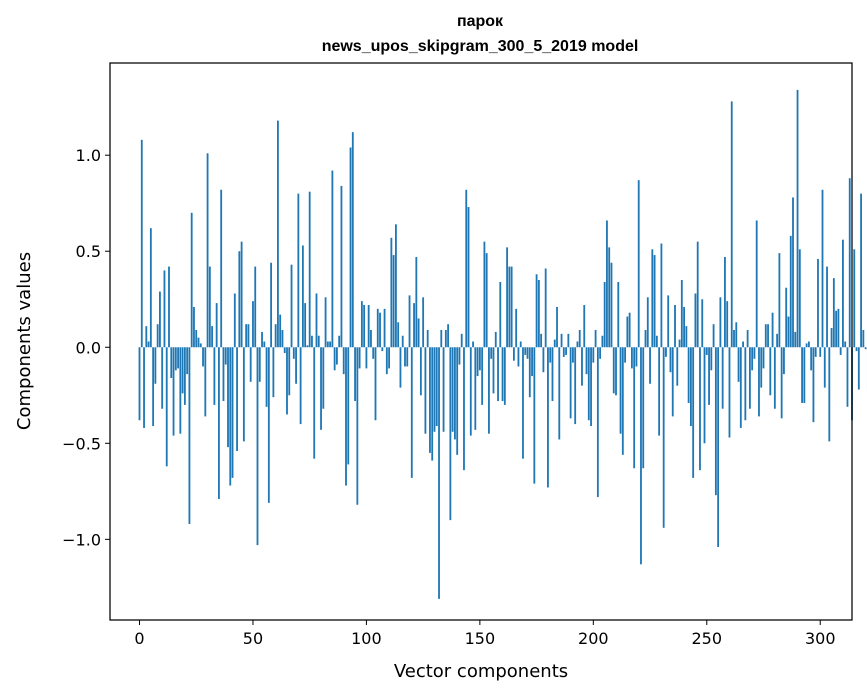 The image size is (867, 696). What do you see at coordinates (88, 251) in the screenshot?
I see `y-tick-label: 0.5` at bounding box center [88, 251].